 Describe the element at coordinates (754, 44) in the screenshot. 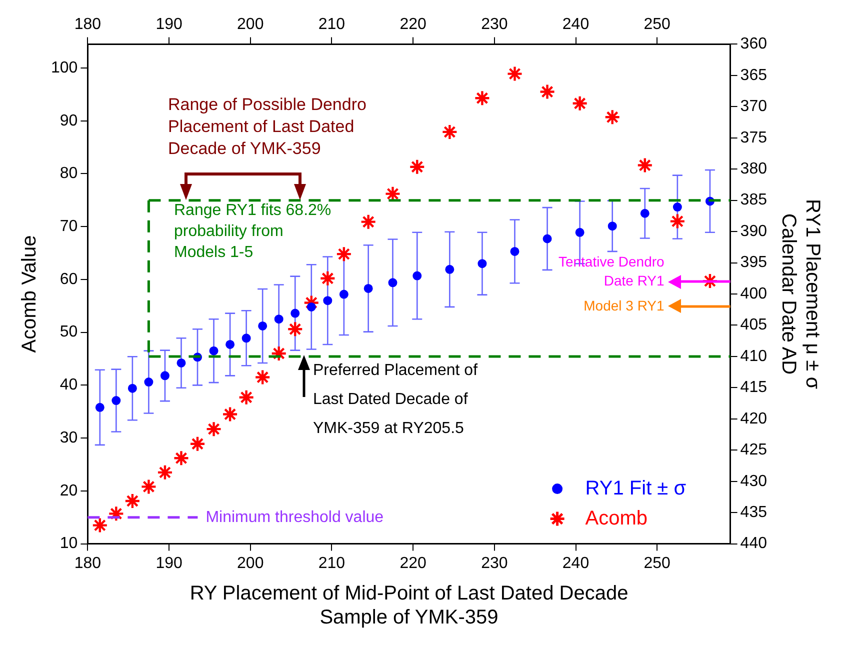

I see `y2-tick-label: 360` at that location.